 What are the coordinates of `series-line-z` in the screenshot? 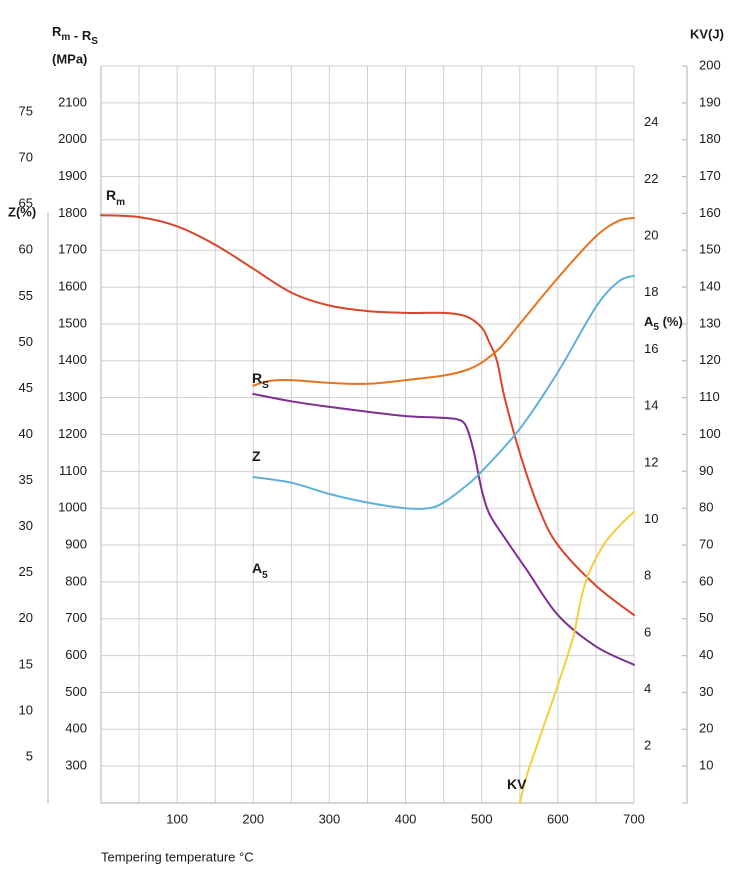 It's located at (443, 302).